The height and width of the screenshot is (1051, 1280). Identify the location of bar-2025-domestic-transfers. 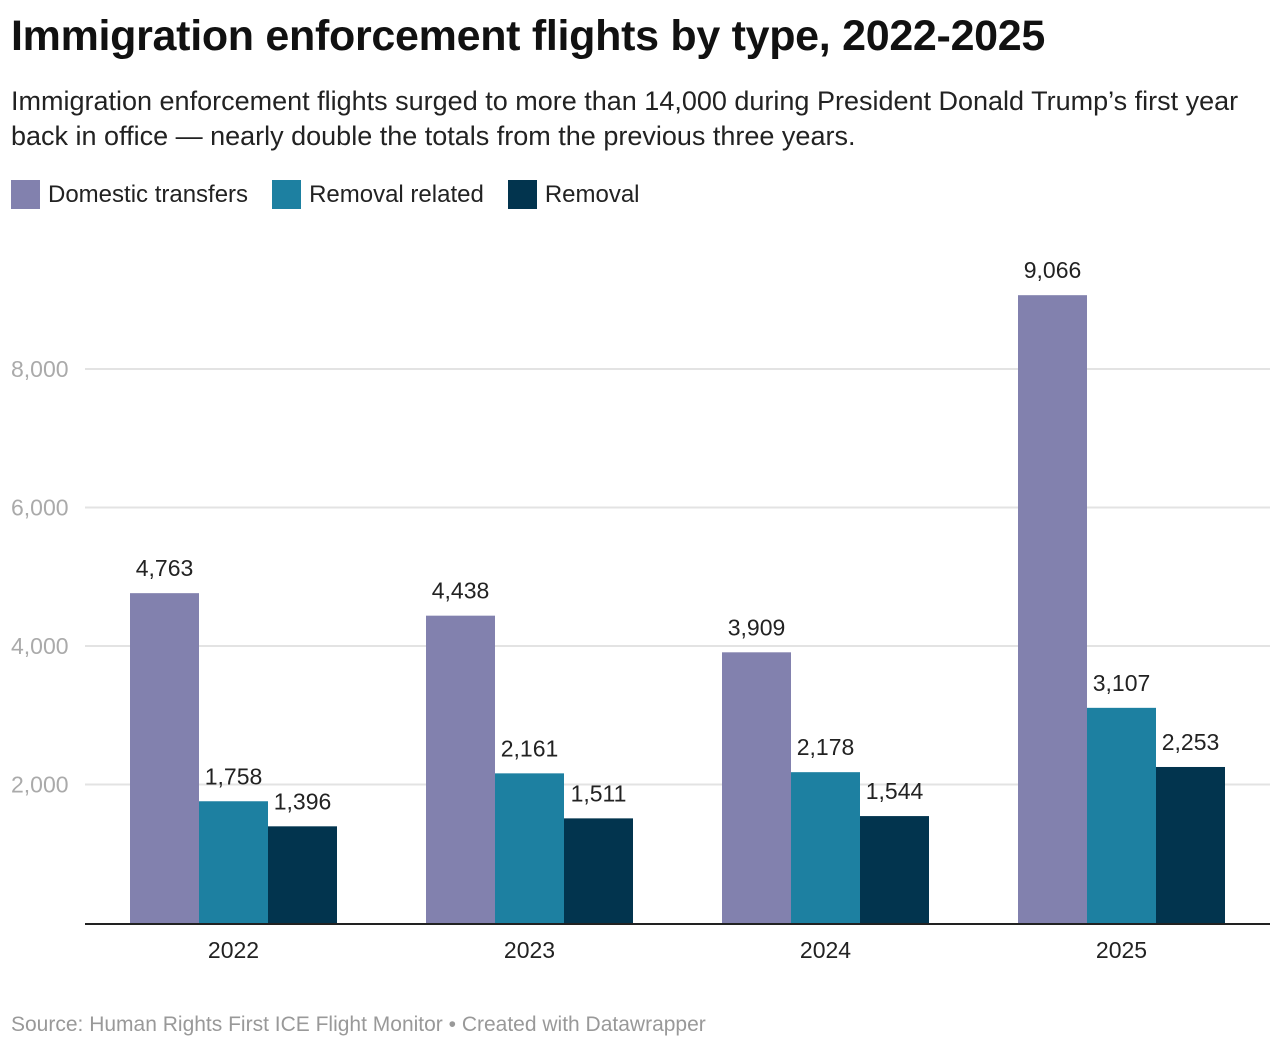
(1052, 609).